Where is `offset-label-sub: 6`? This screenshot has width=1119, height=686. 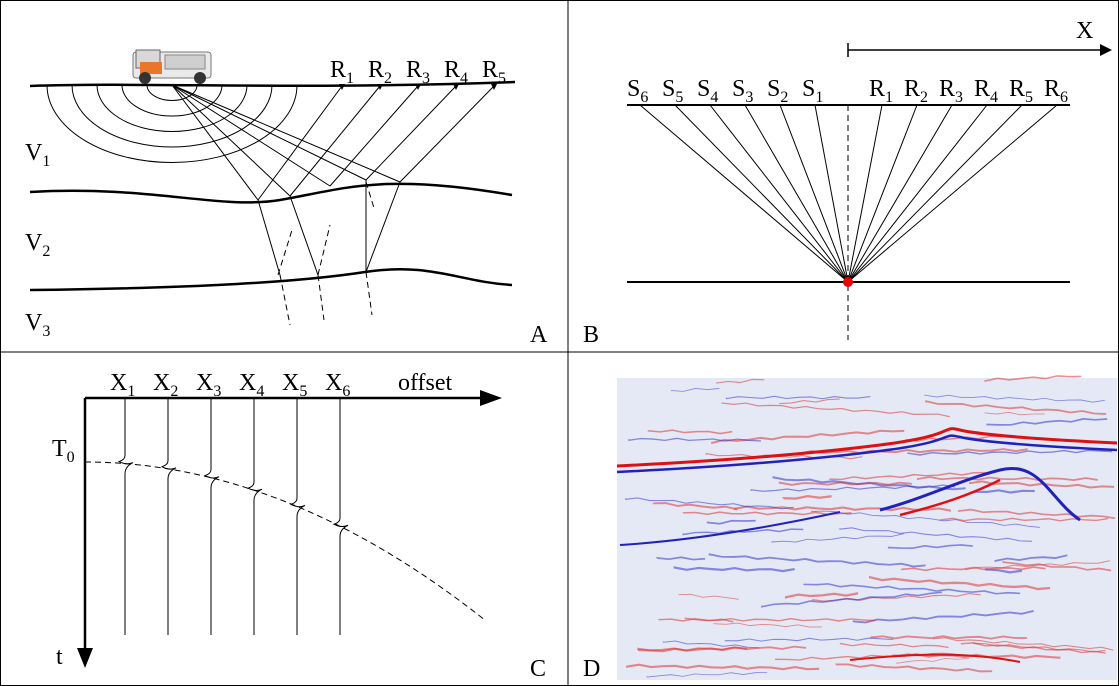
offset-label-sub: 6 is located at coordinates (346, 391).